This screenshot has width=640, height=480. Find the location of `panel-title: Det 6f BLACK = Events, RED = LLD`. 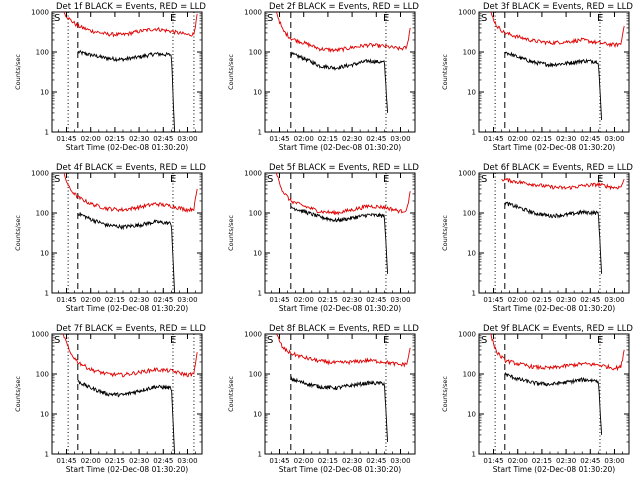

panel-title: Det 6f BLACK = Events, RED = LLD is located at coordinates (558, 168).